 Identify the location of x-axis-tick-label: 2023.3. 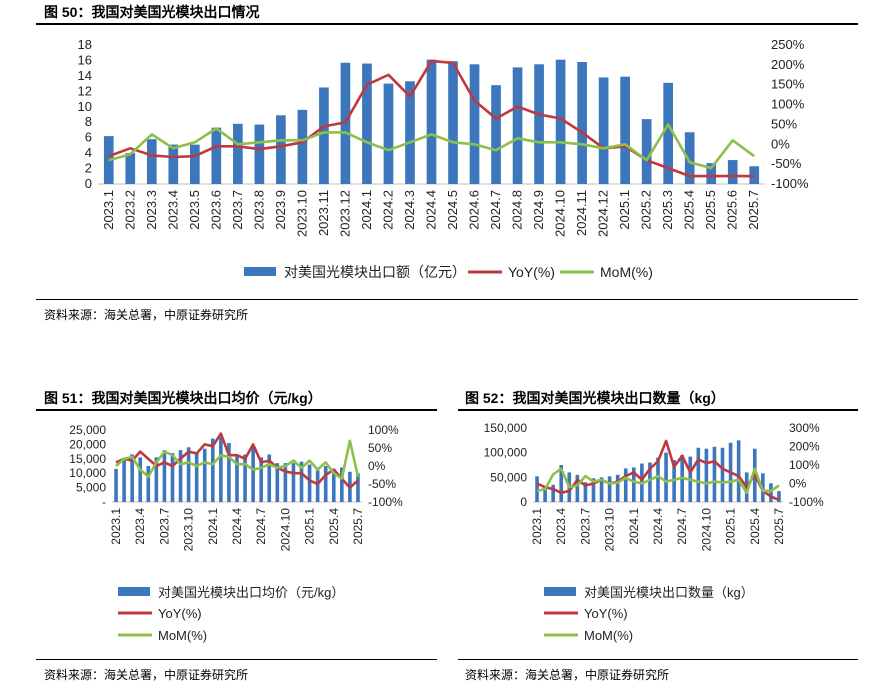
(151, 210).